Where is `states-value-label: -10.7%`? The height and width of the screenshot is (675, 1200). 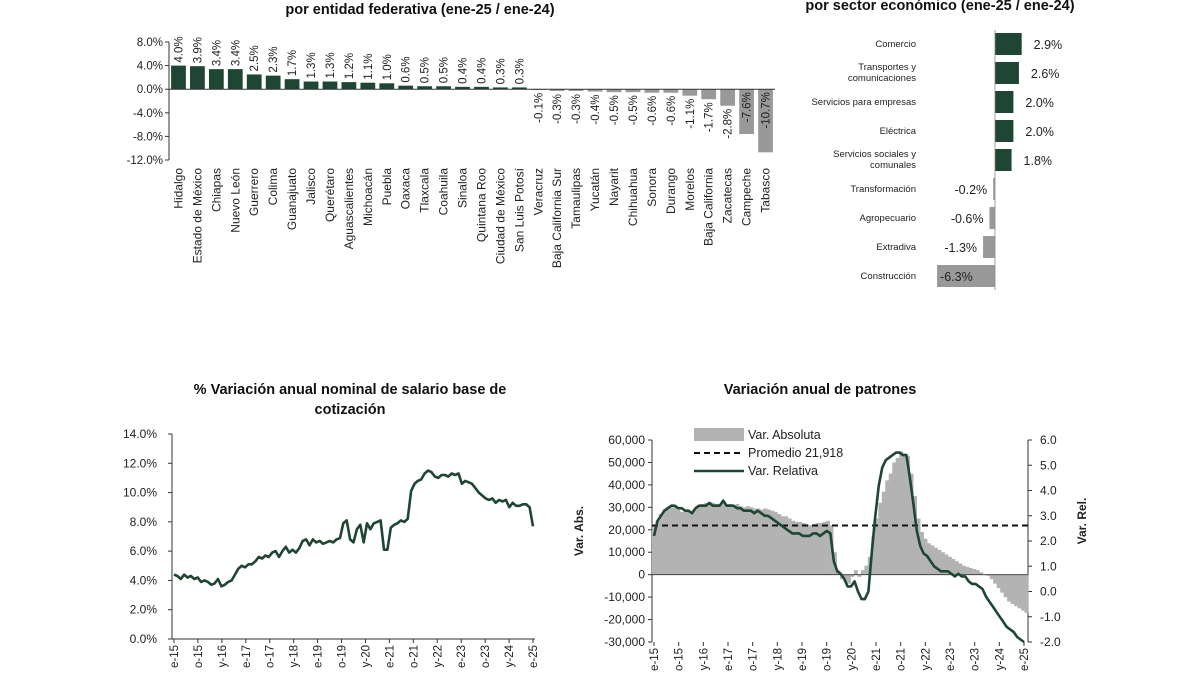
states-value-label: -10.7% is located at coordinates (767, 110).